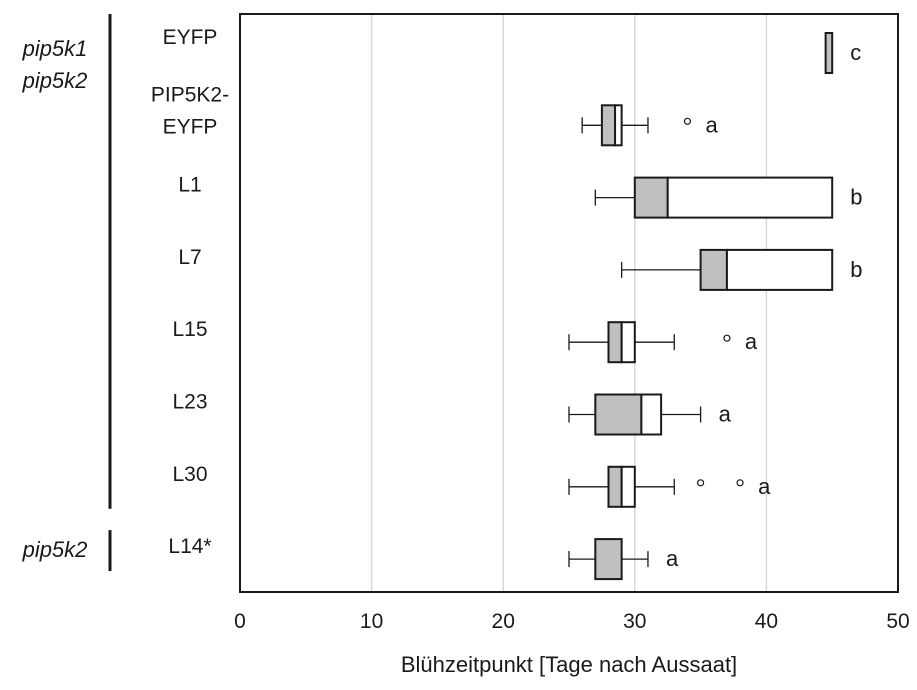 The image size is (917, 690). I want to click on category-label-4-0: L15, so click(189, 329).